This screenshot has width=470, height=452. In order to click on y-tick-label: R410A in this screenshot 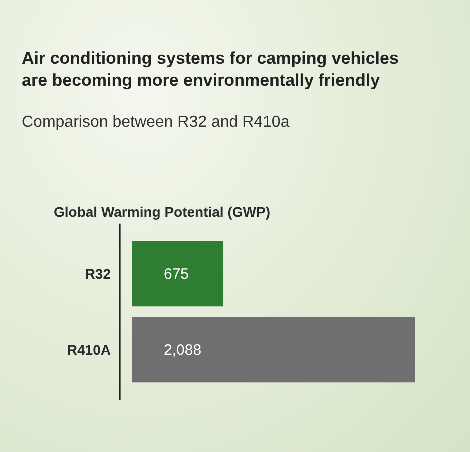, I will do `click(89, 350)`.